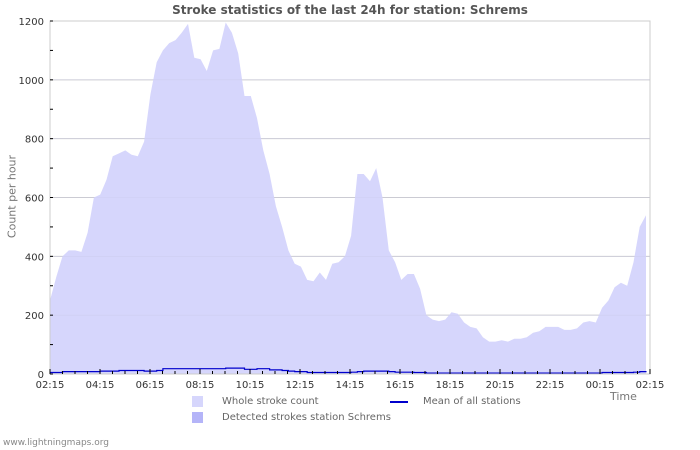  What do you see at coordinates (500, 385) in the screenshot?
I see `x-tick-label: 20:15` at bounding box center [500, 385].